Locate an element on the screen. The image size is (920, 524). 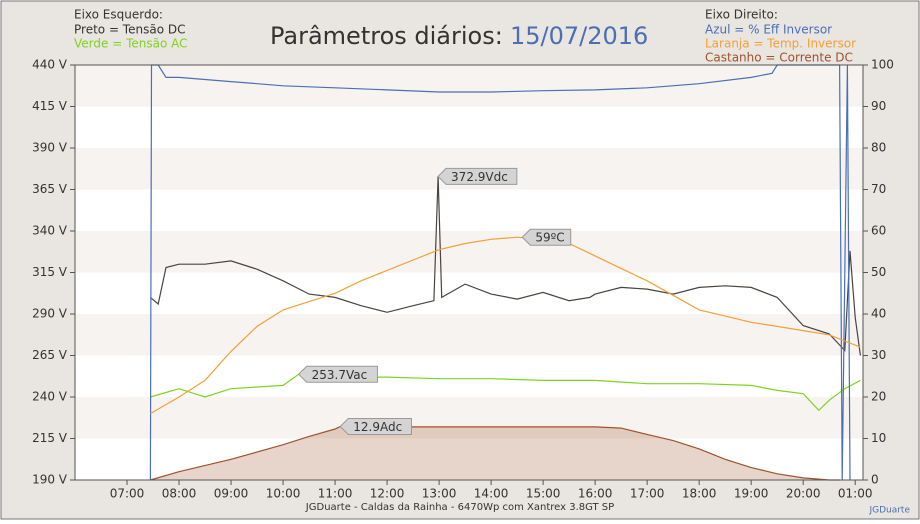
legend-entry: Laranja = Temp. Inversor is located at coordinates (780, 44).